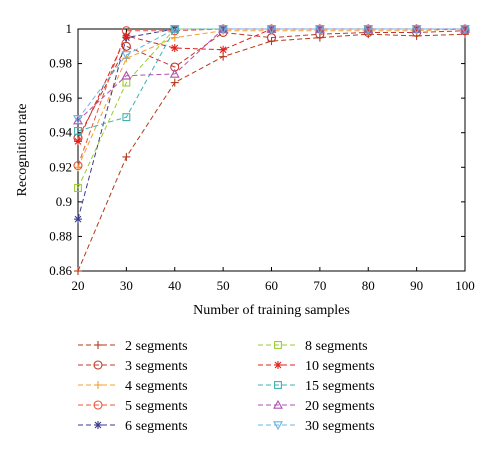  Describe the element at coordinates (60, 132) in the screenshot. I see `y-tick-label: 0.94` at that location.